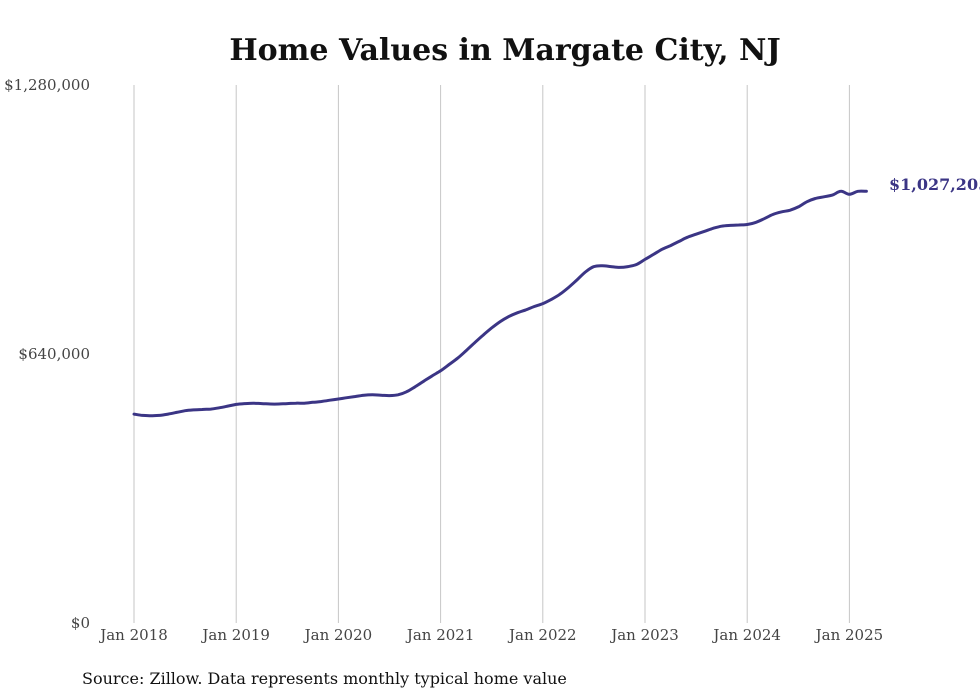  Describe the element at coordinates (80, 623) in the screenshot. I see `y-tick-label: $0` at that location.